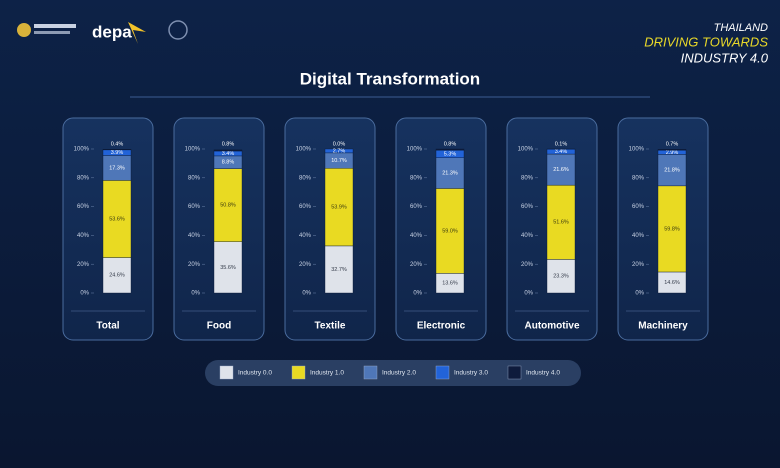  Describe the element at coordinates (112, 31) in the screenshot. I see `logo: depa` at that location.